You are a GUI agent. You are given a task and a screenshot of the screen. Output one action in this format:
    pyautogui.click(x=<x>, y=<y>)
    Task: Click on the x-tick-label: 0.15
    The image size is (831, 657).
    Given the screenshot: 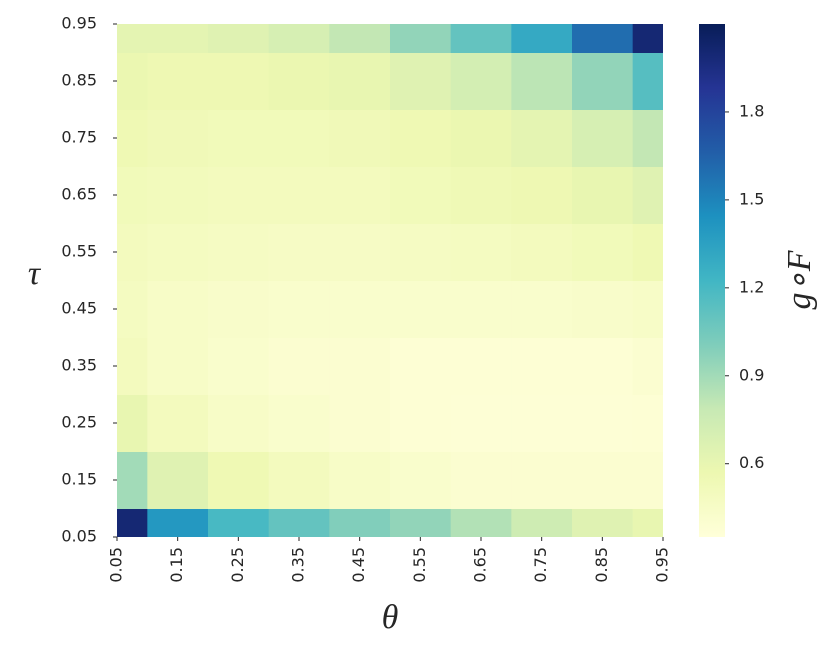 What is the action you would take?
    pyautogui.click(x=176, y=565)
    